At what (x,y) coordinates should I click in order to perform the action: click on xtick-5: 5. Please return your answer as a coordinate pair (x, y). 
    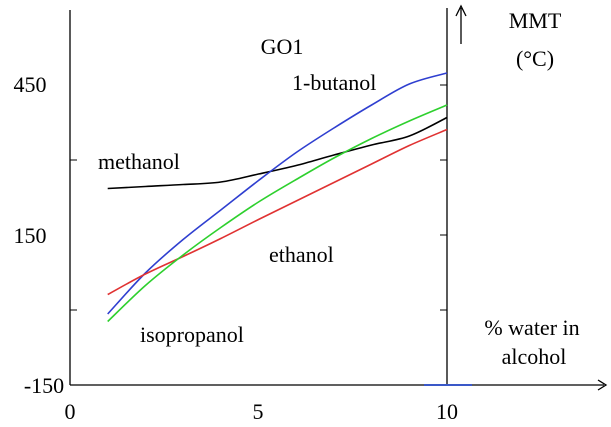
    Looking at the image, I should click on (258, 411).